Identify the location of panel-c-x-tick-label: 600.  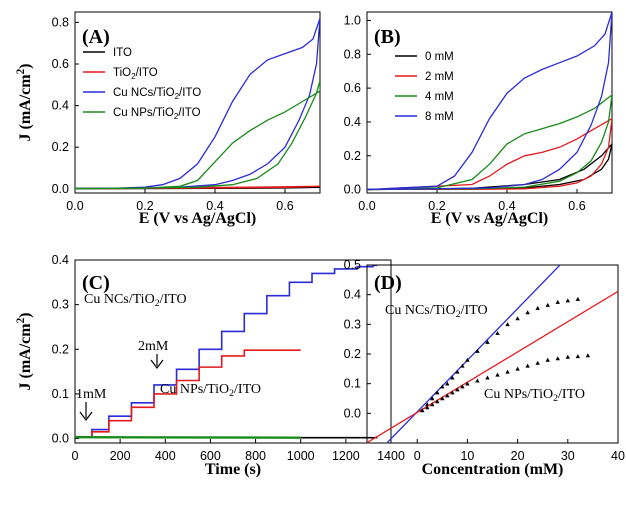
(210, 456).